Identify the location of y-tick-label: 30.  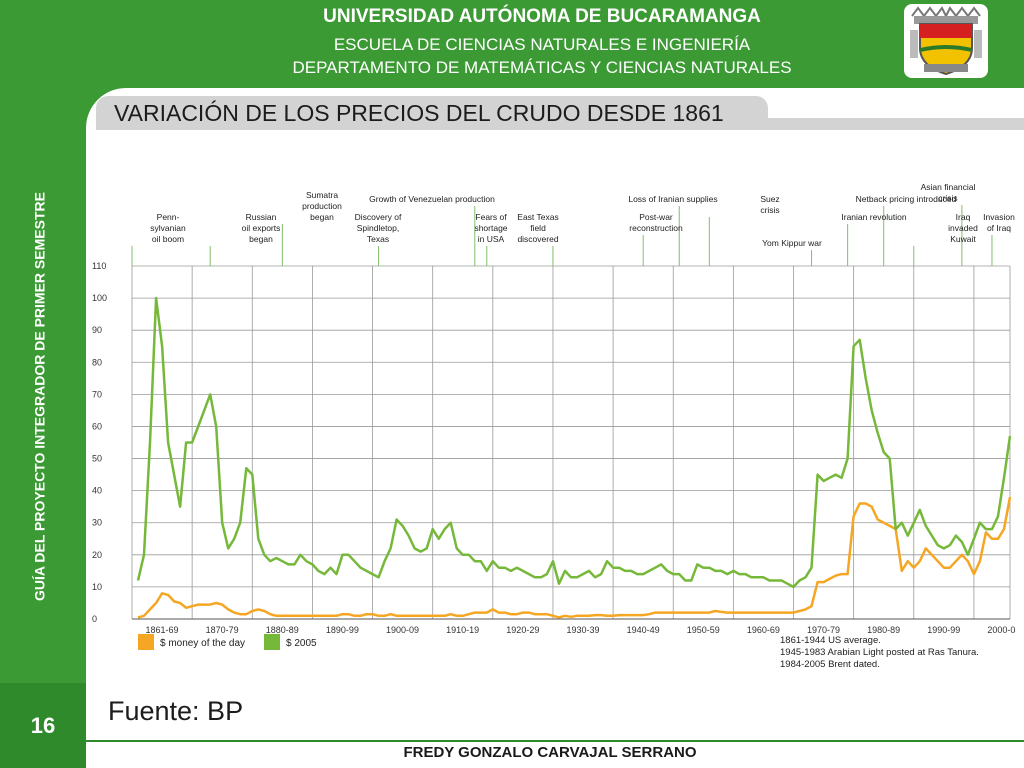
(97, 523).